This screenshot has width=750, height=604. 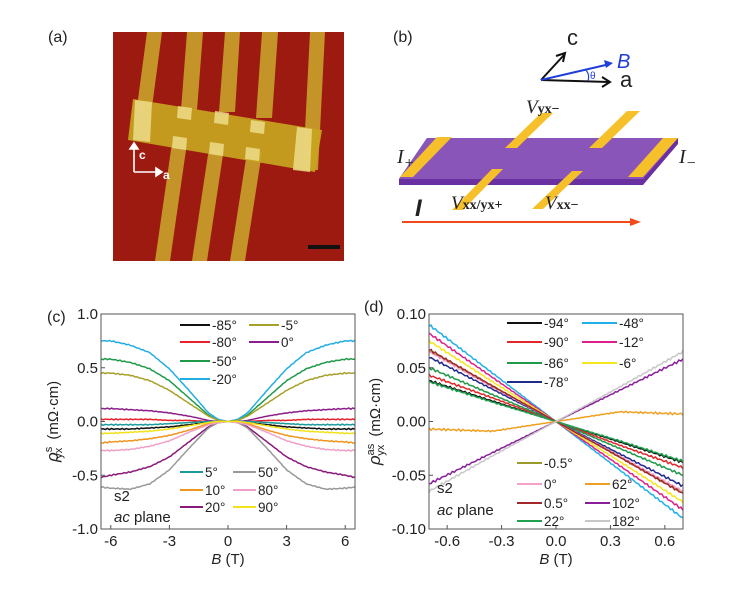 I want to click on y-tick-label: -1.0, so click(x=85, y=529).